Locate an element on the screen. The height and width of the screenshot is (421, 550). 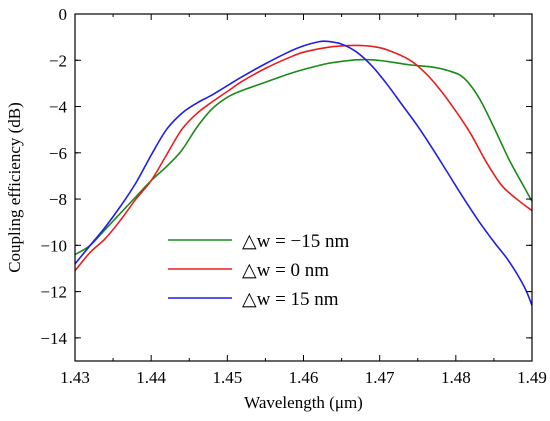
y-tick-label: −2 is located at coordinates (58, 60).